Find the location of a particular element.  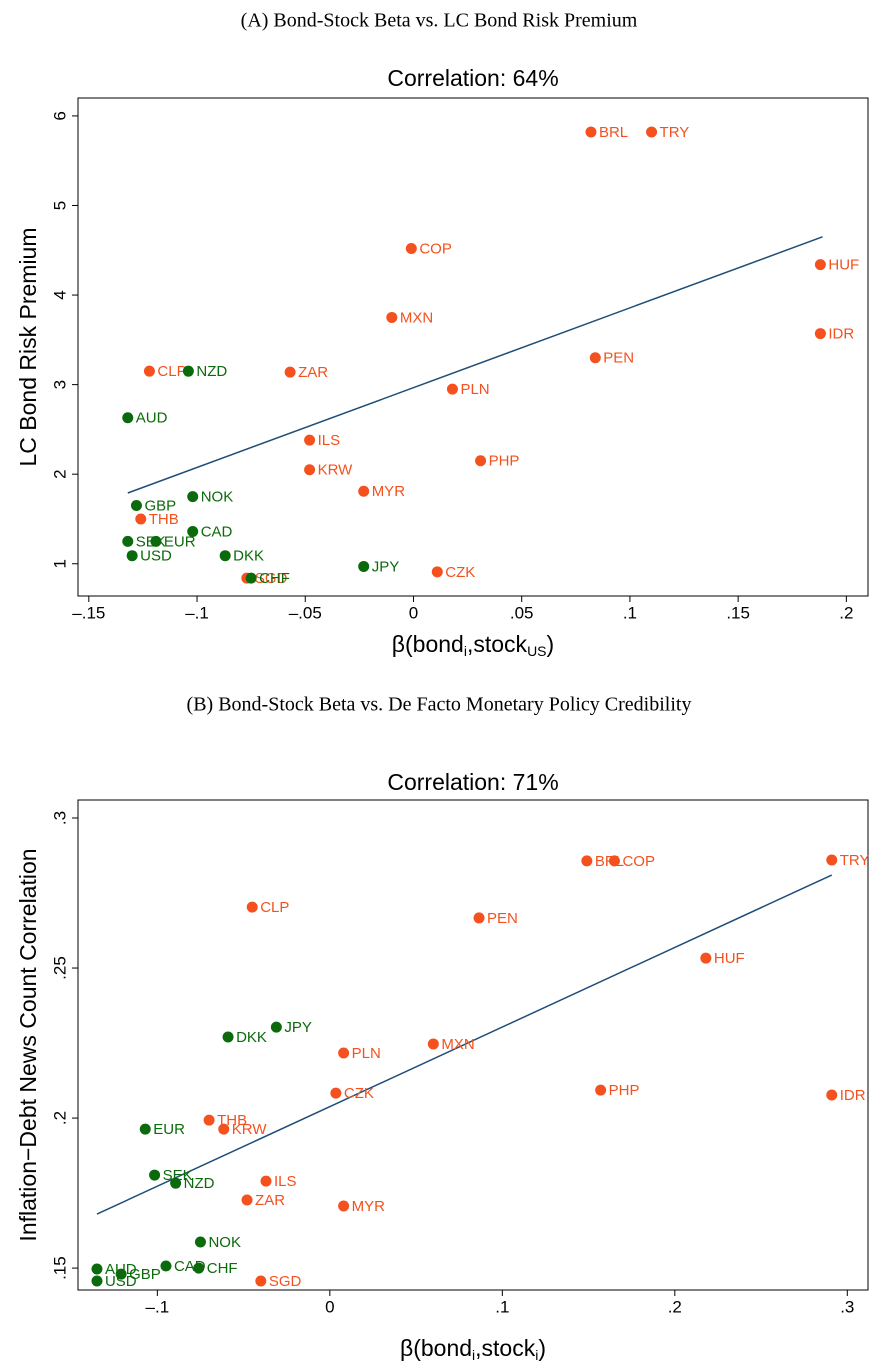

y-tick-label: 6 is located at coordinates (59, 115).